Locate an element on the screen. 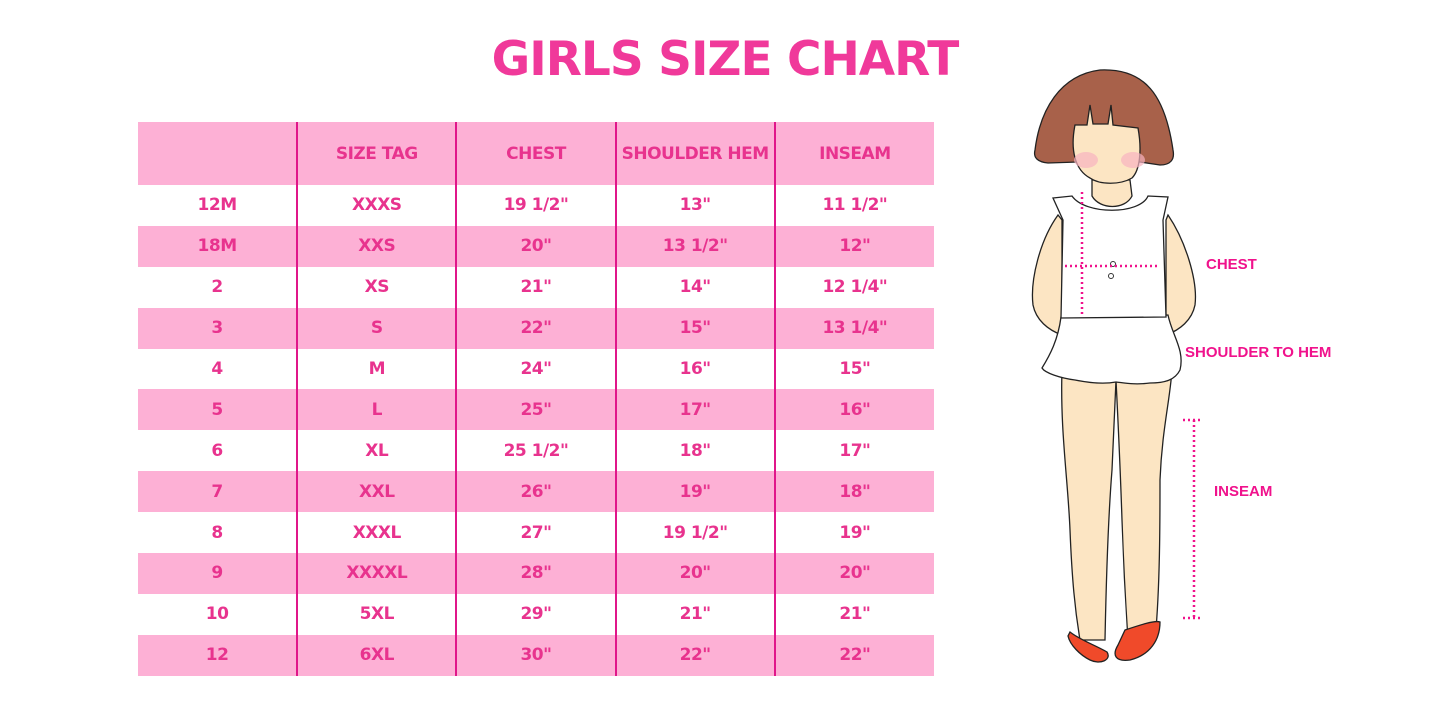 This screenshot has width=1445, height=723. table-cell: 24" is located at coordinates (535, 369).